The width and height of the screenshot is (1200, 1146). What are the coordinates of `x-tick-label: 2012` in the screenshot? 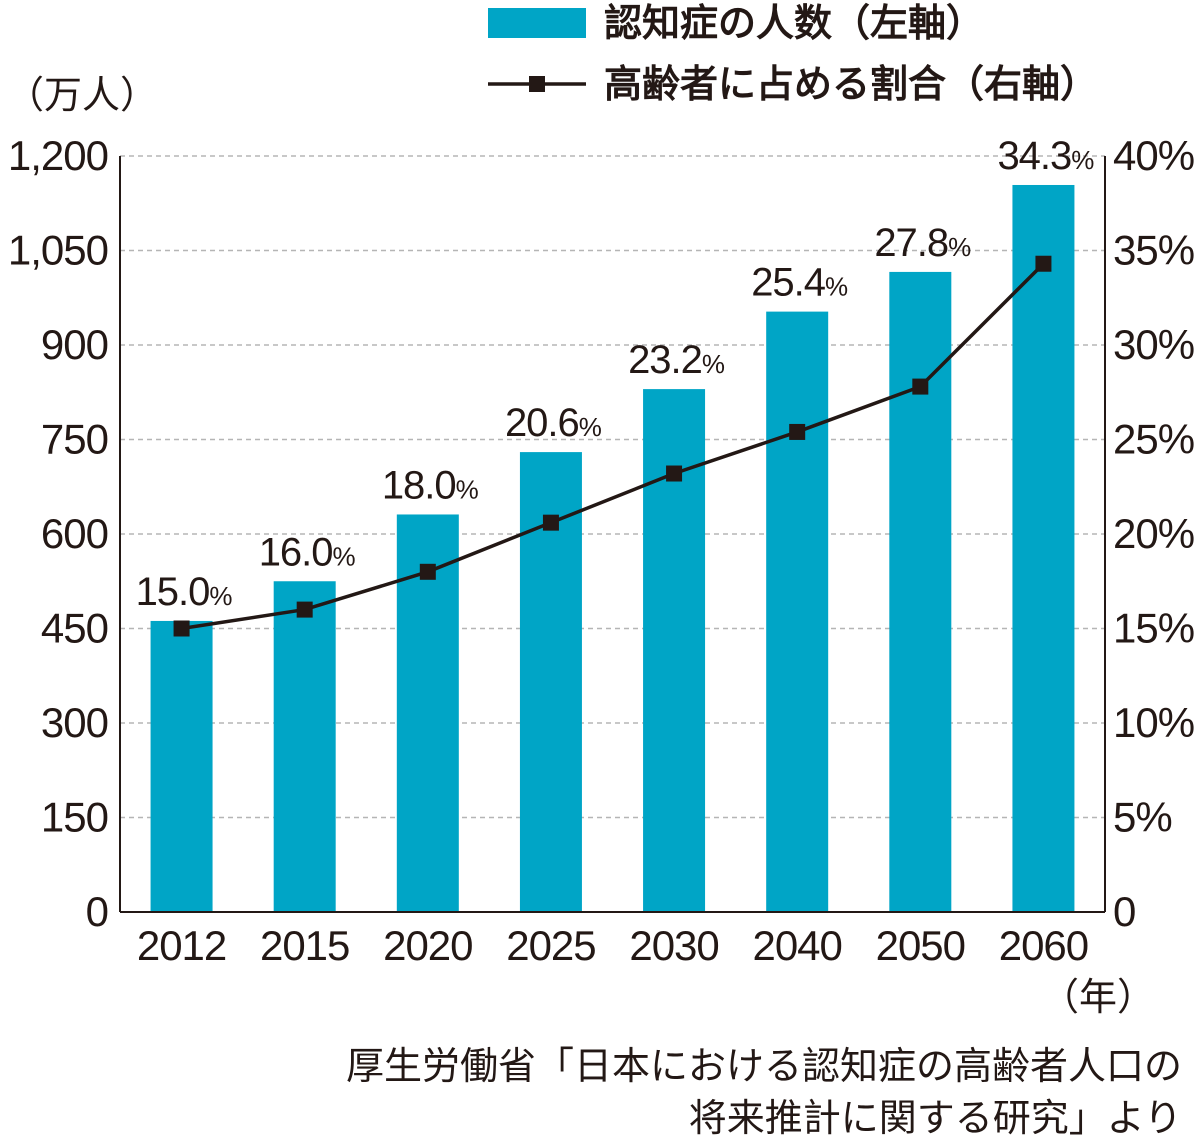 It's located at (181, 945).